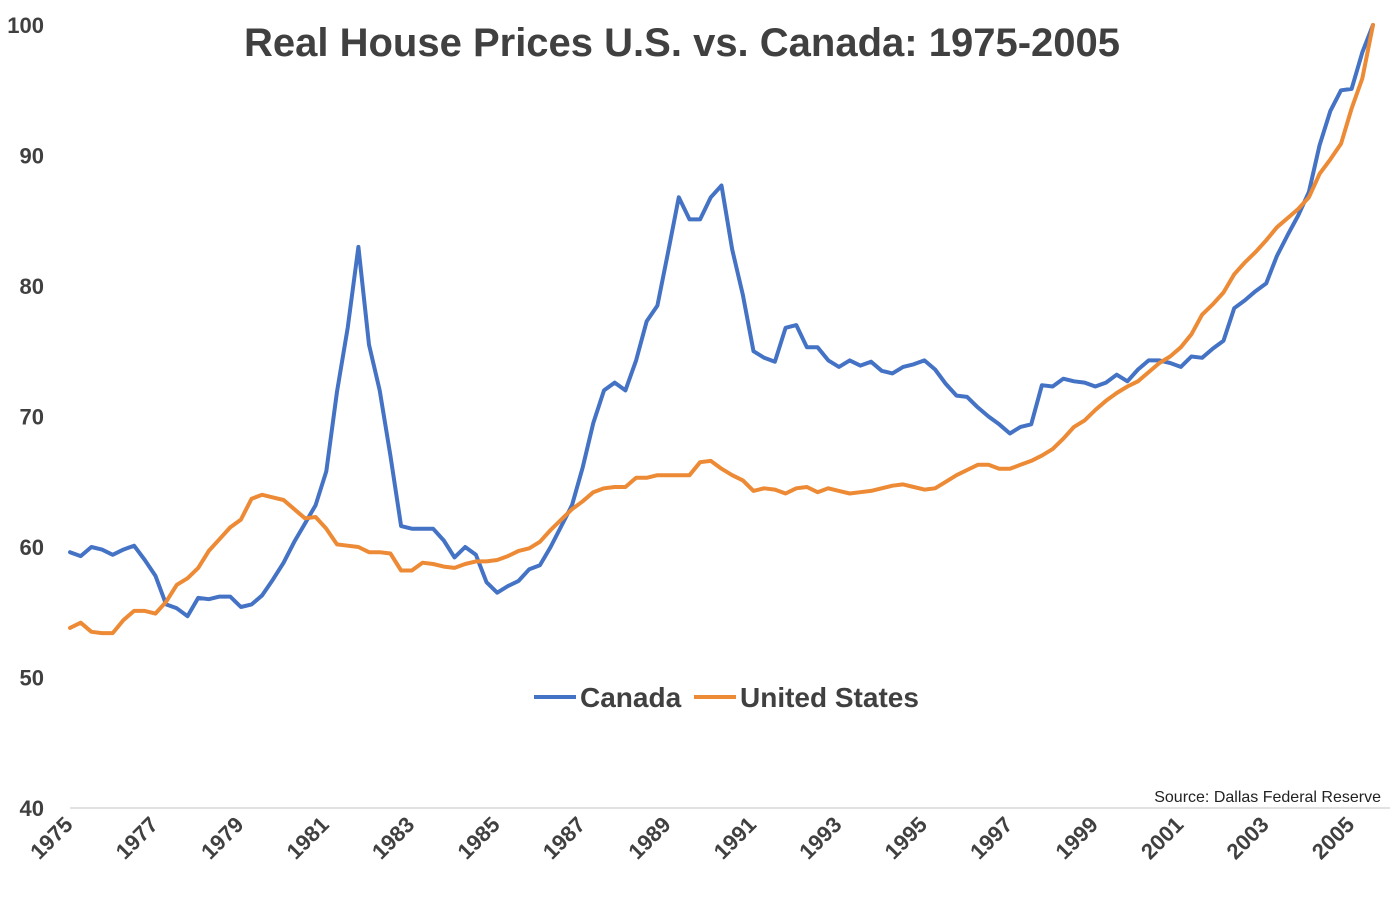  What do you see at coordinates (735, 838) in the screenshot?
I see `x-tick-label: 1991` at bounding box center [735, 838].